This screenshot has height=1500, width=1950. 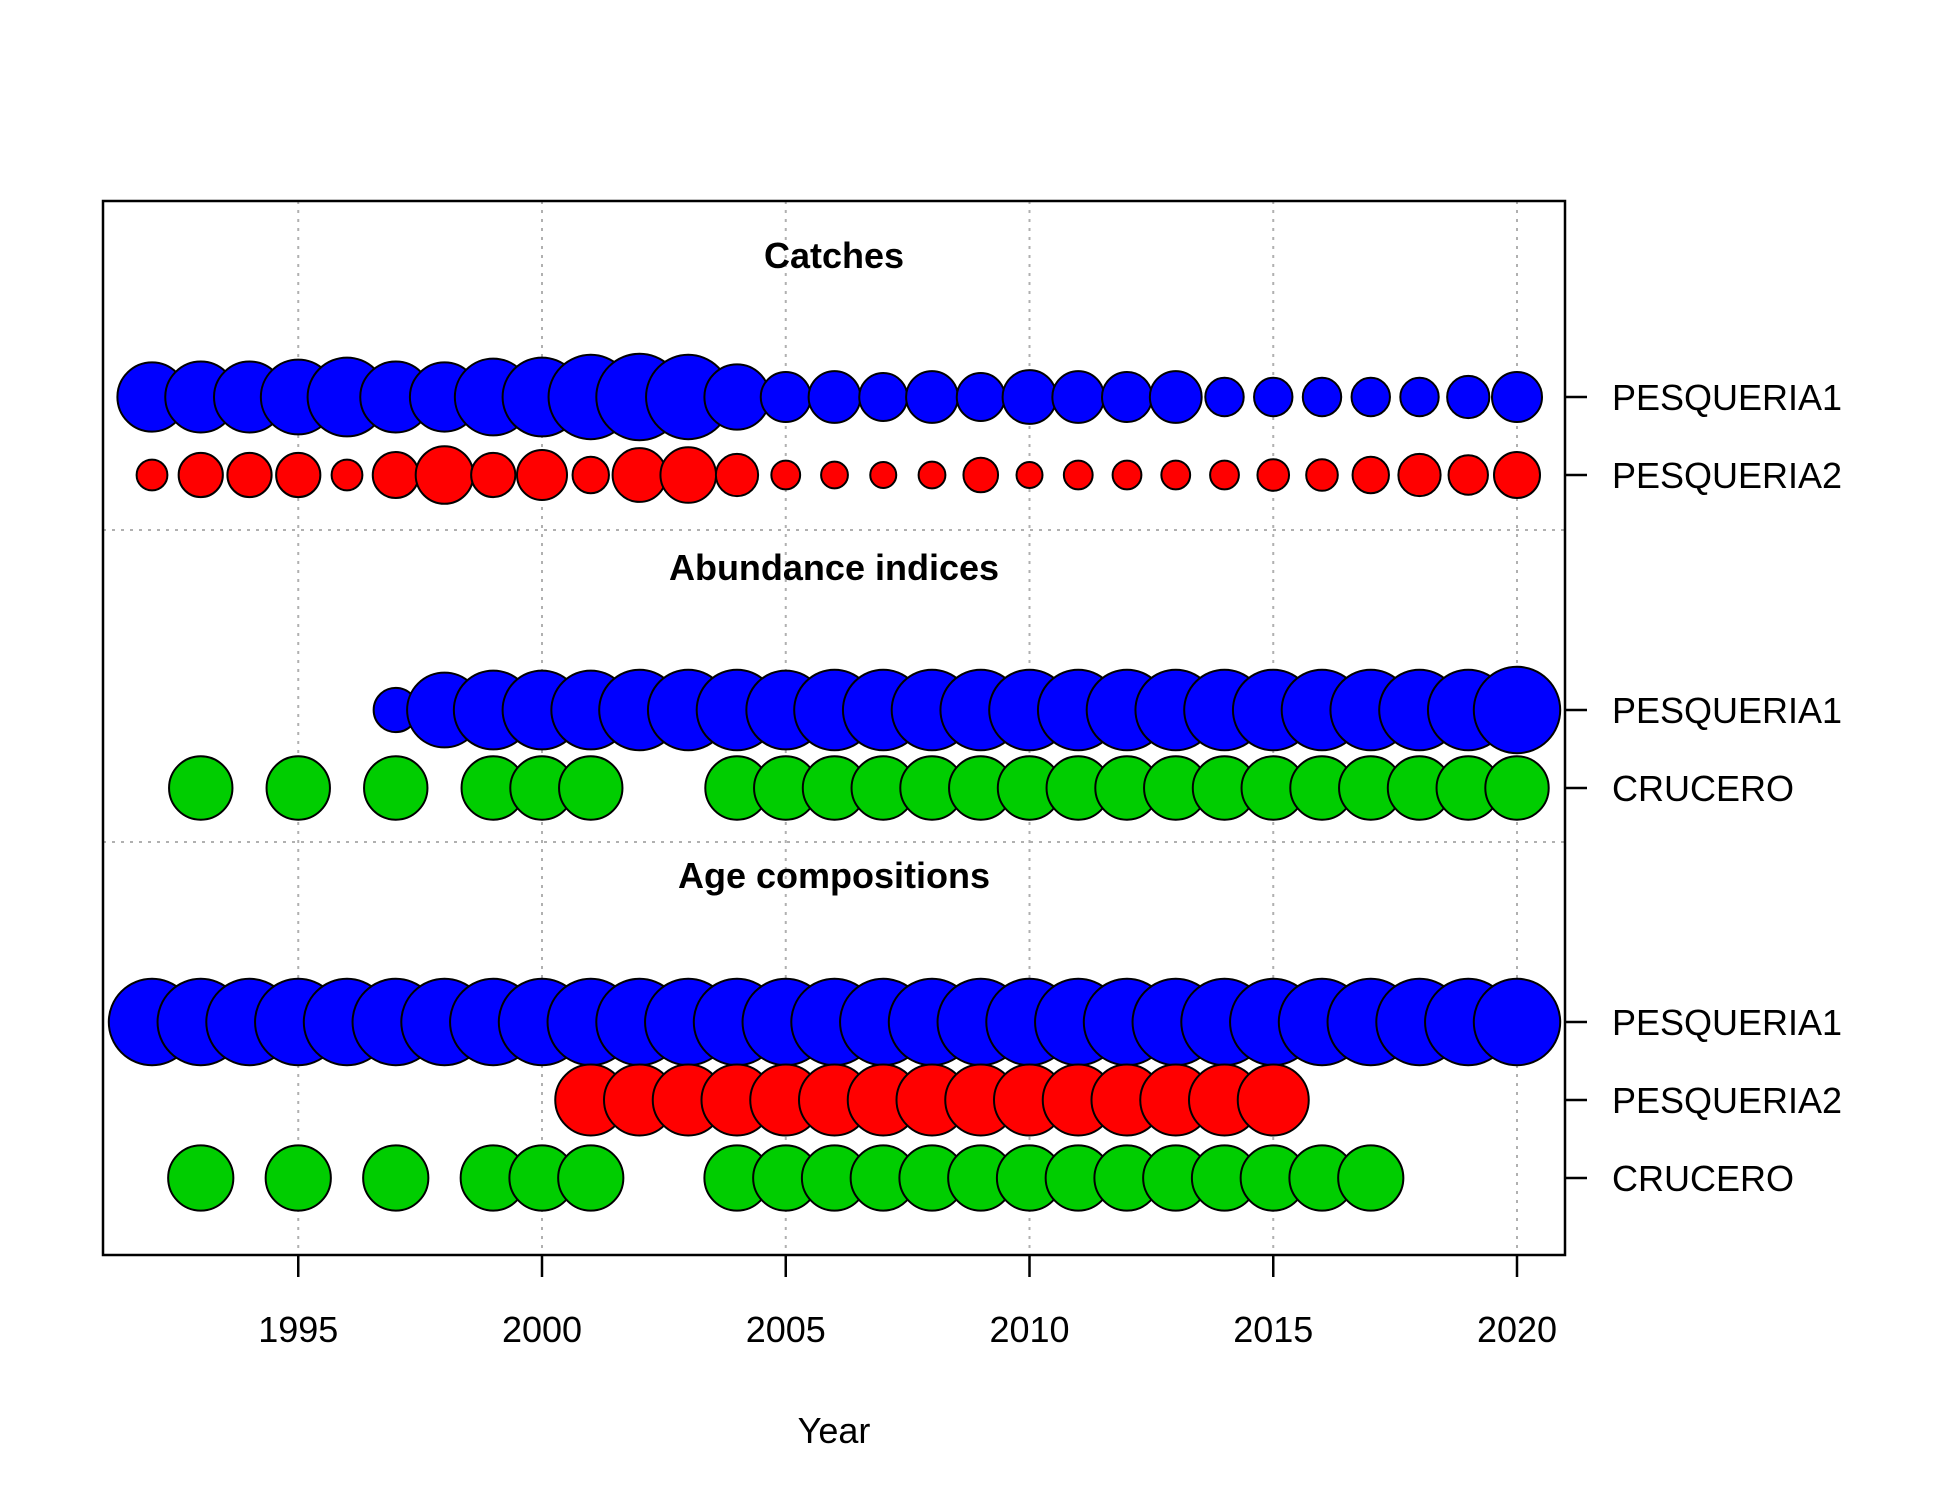 I want to click on x-axis-title: Year, so click(x=834, y=1430).